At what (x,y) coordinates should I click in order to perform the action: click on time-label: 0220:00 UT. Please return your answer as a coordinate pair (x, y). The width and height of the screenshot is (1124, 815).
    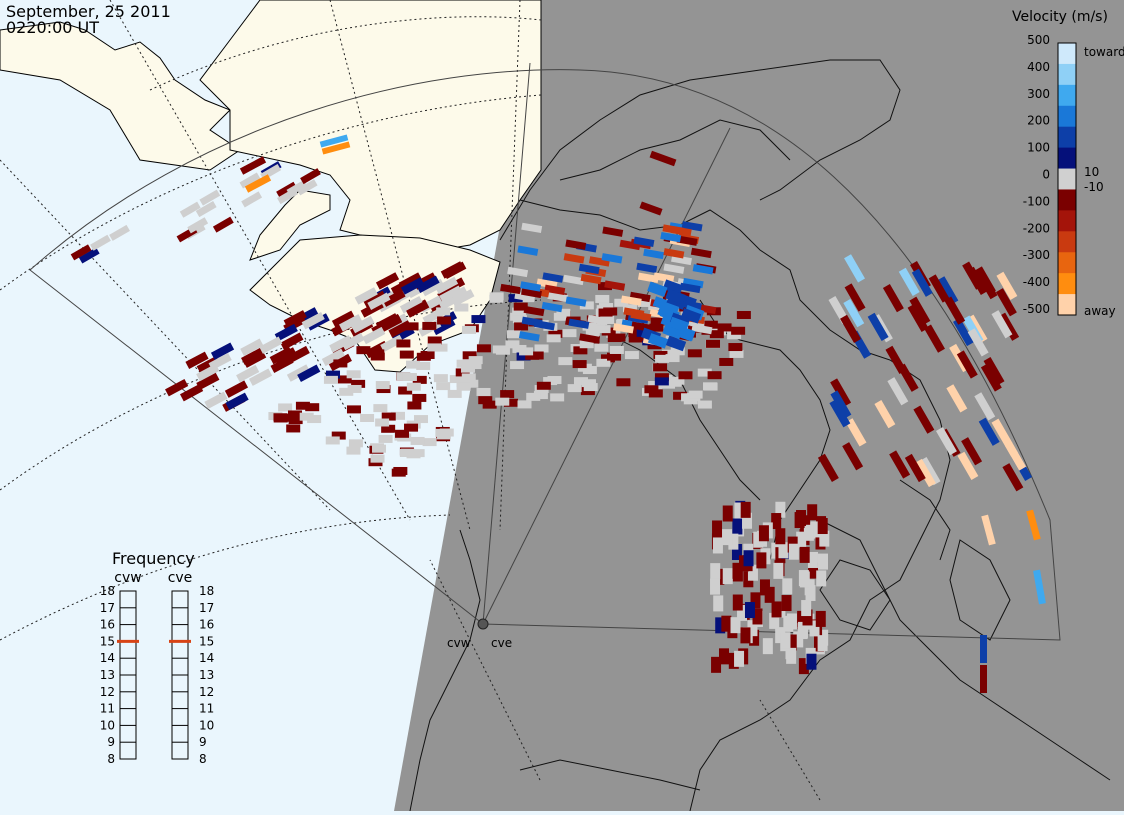
    Looking at the image, I should click on (52, 27).